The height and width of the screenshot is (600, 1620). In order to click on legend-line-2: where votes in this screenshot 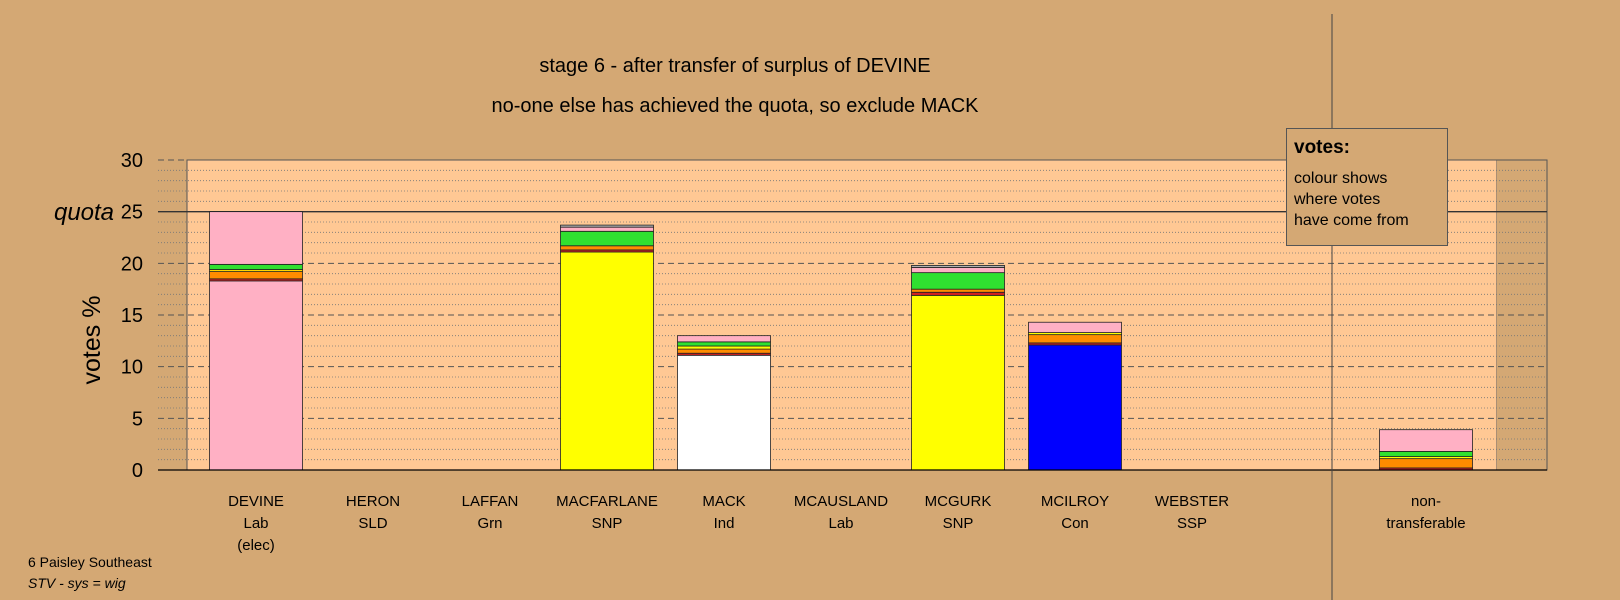, I will do `click(1337, 199)`.